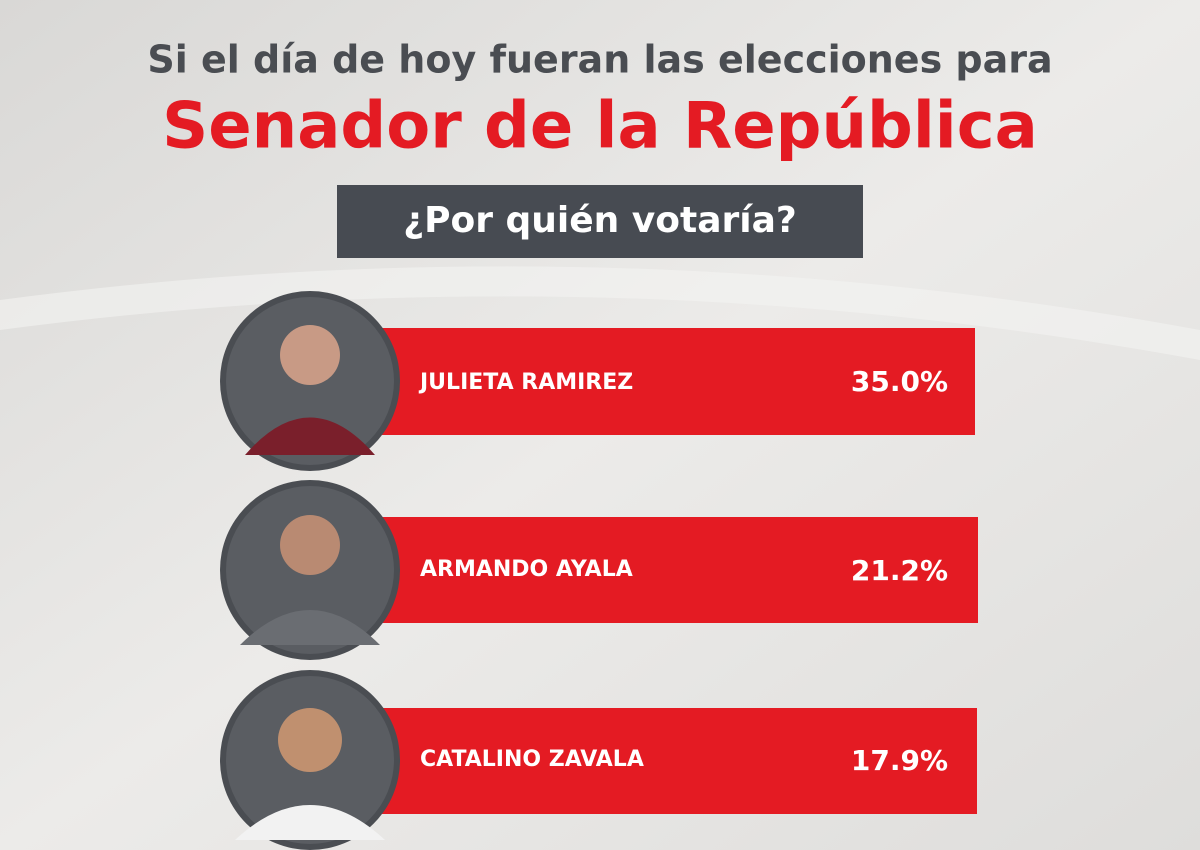  I want to click on candidate-row: ARMANDO AYALA 21.2%, so click(599, 570).